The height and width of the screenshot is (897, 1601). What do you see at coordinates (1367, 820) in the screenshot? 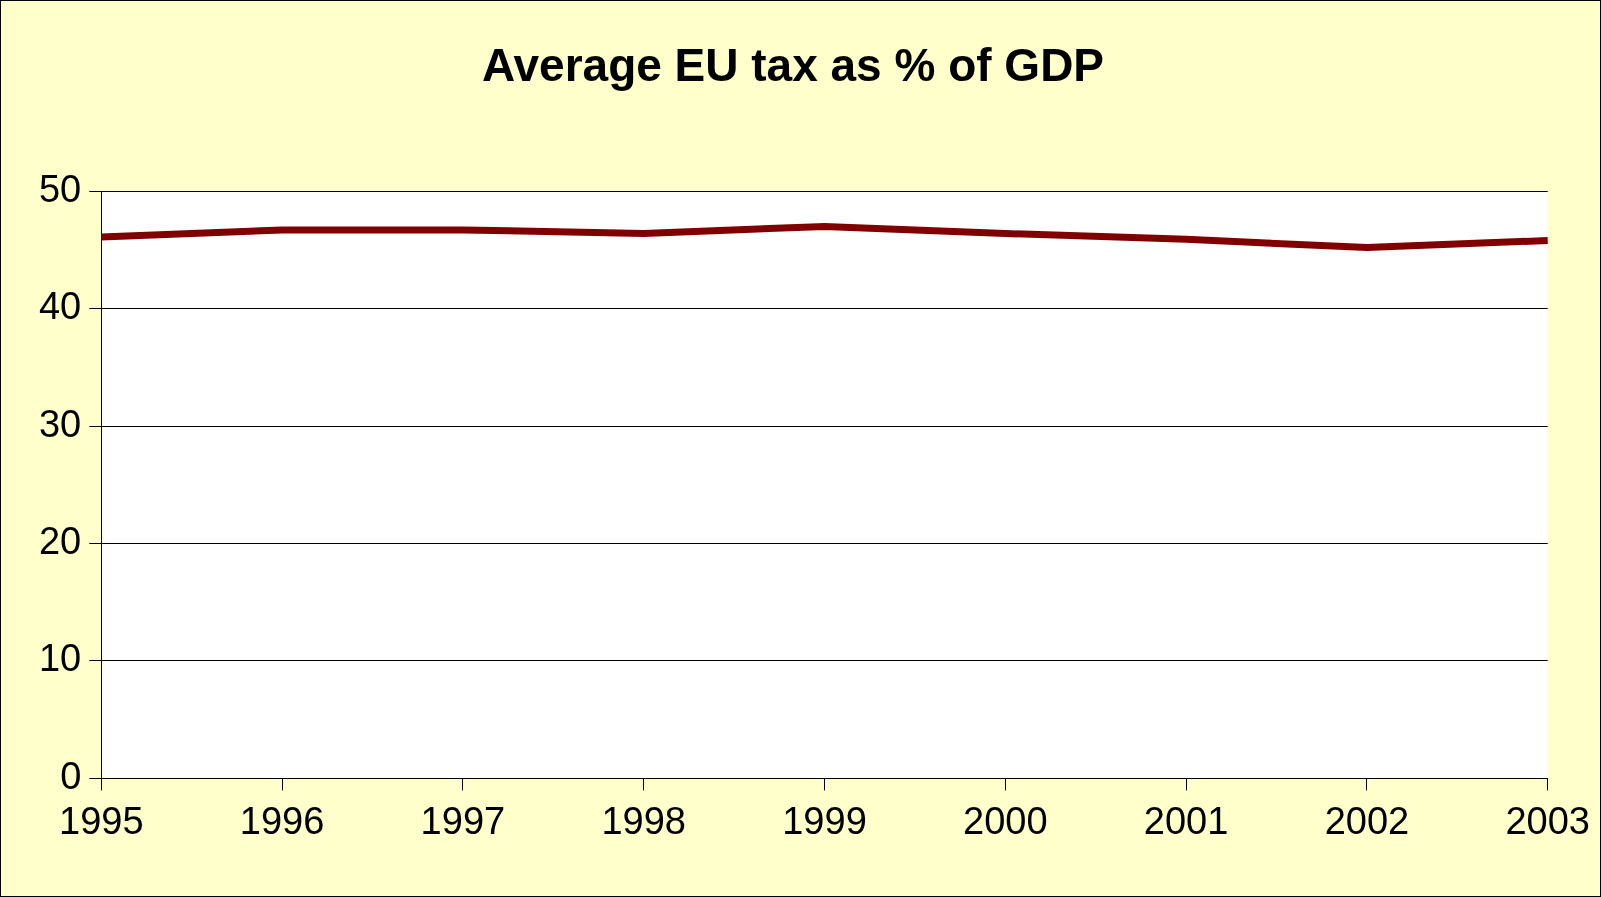
I see `x-tick-label: 2002` at bounding box center [1367, 820].